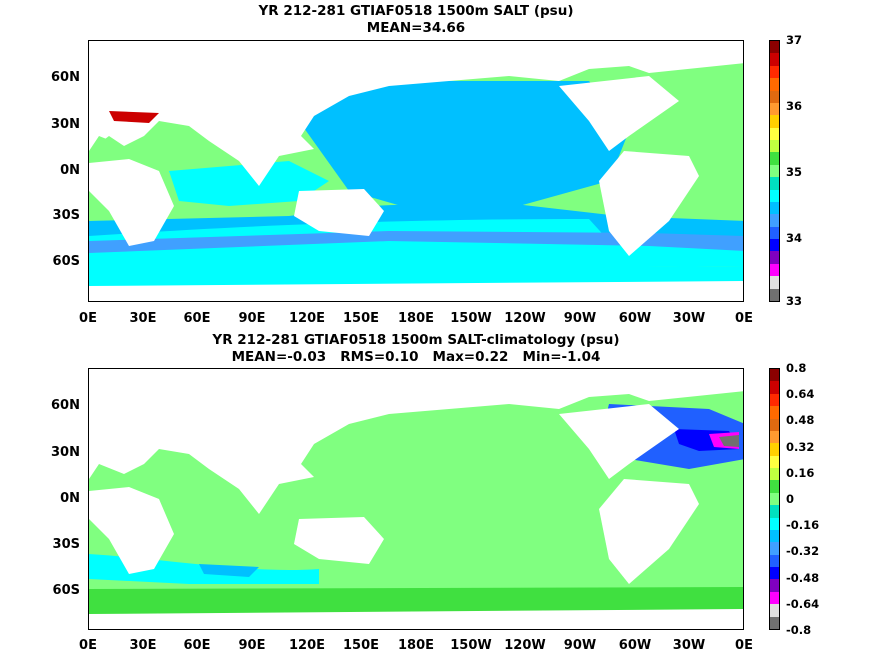 The width and height of the screenshot is (875, 656). What do you see at coordinates (525, 645) in the screenshot?
I see `map2-lon-label: 120W` at bounding box center [525, 645].